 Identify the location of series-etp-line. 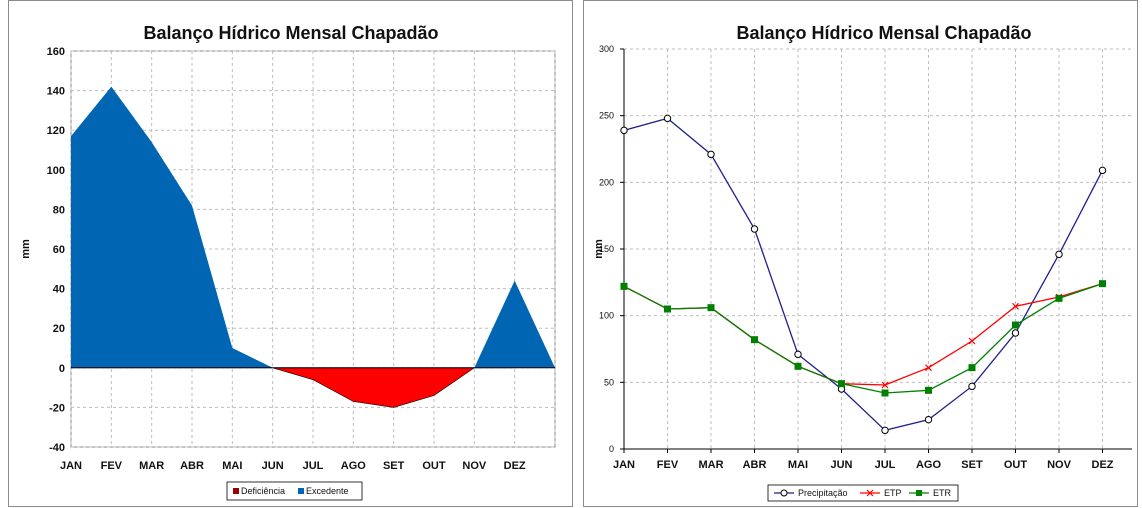
(863, 334).